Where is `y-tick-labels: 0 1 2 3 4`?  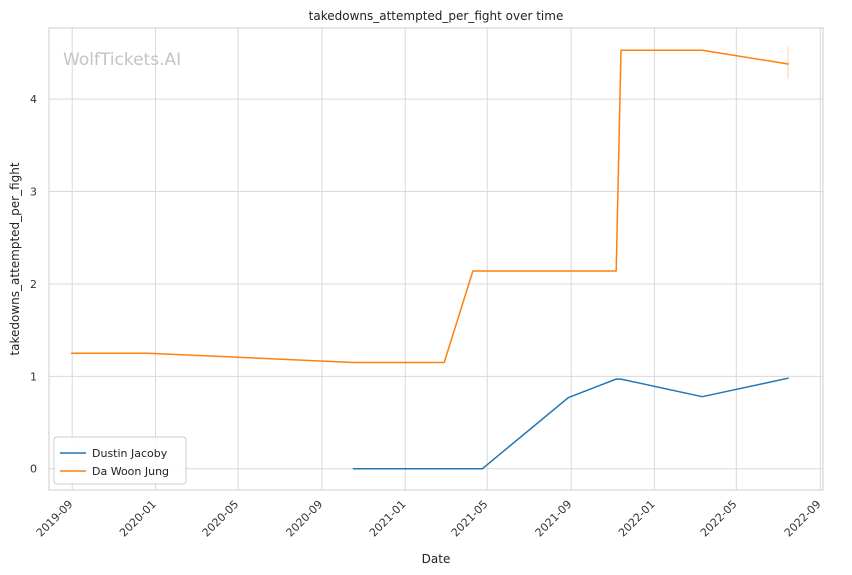
y-tick-labels: 0 1 2 3 4 is located at coordinates (33, 284).